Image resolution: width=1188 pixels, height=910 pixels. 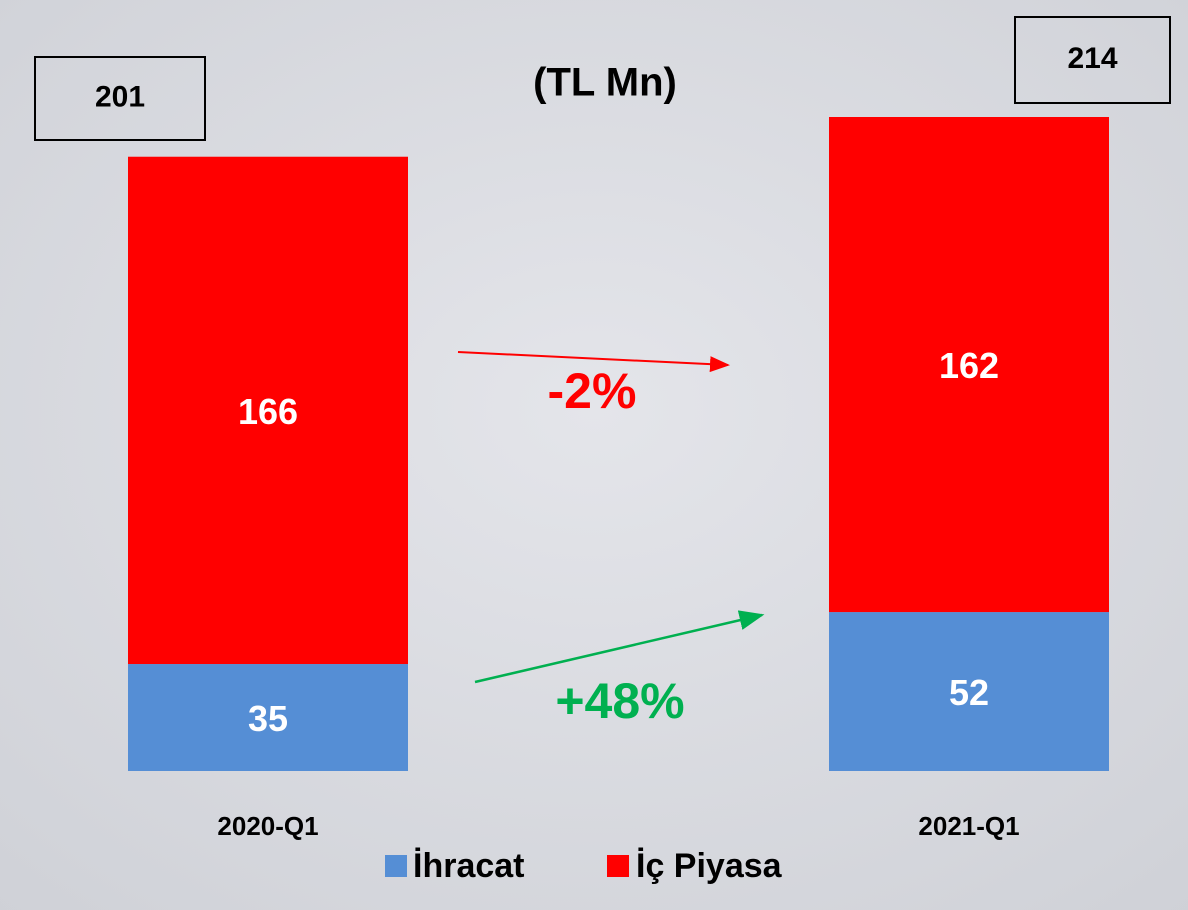 I want to click on data-label: 162, so click(x=969, y=365).